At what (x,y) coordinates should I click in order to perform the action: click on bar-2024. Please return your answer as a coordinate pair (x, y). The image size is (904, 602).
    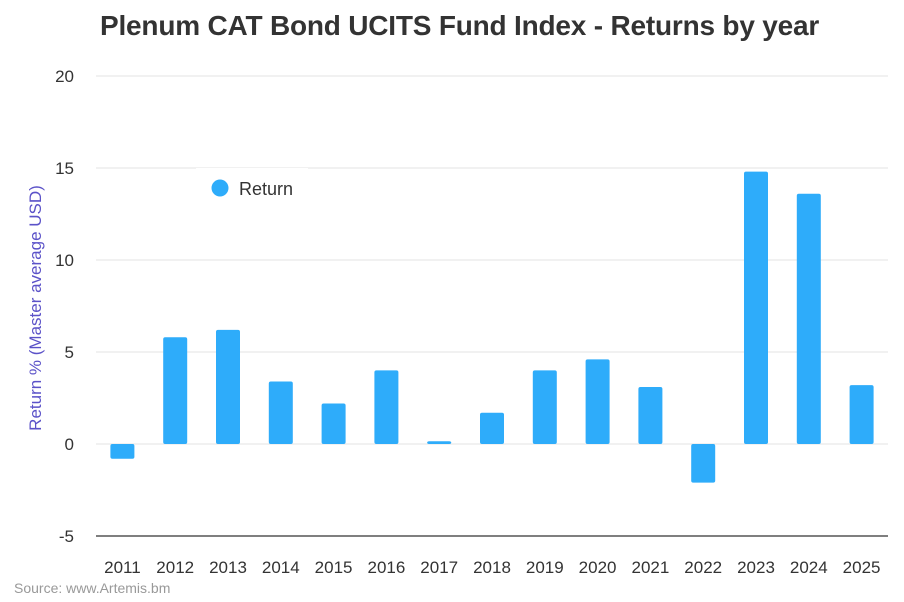
    Looking at the image, I should click on (808, 318).